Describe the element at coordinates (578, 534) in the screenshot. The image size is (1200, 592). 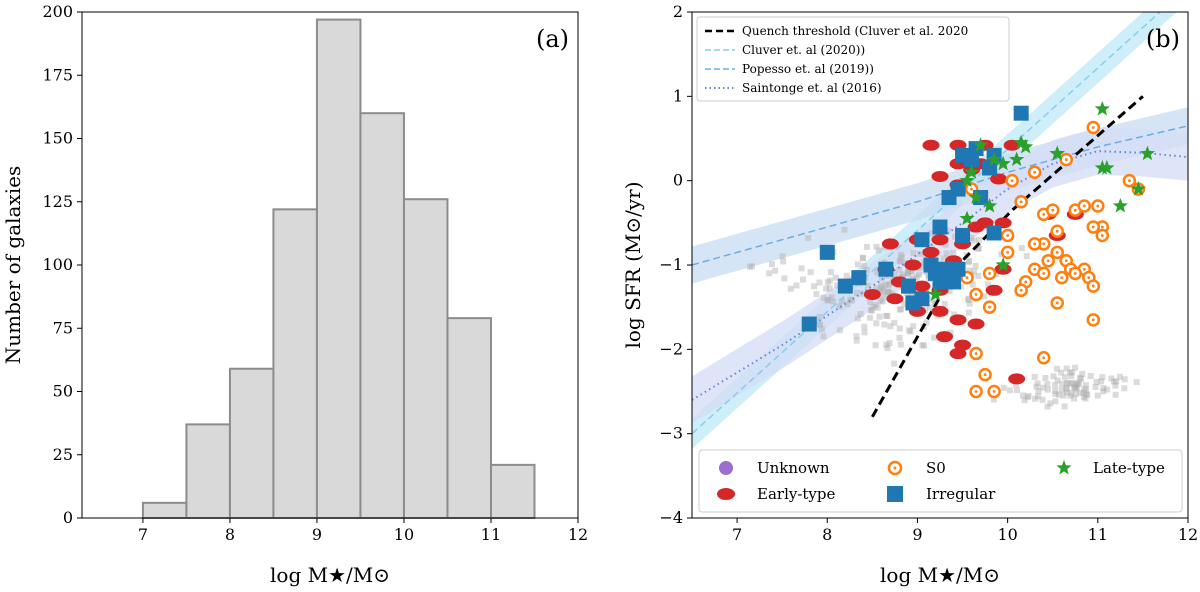
I see `x-tick-label: 12` at that location.